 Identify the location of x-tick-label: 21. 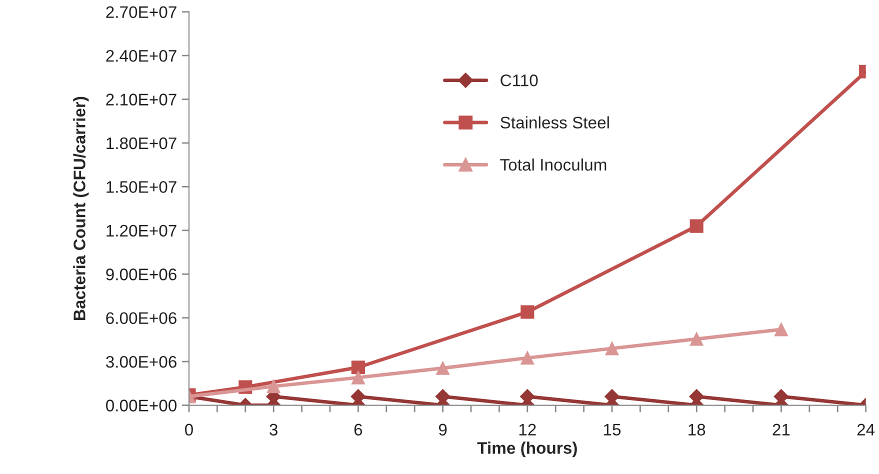
(781, 430).